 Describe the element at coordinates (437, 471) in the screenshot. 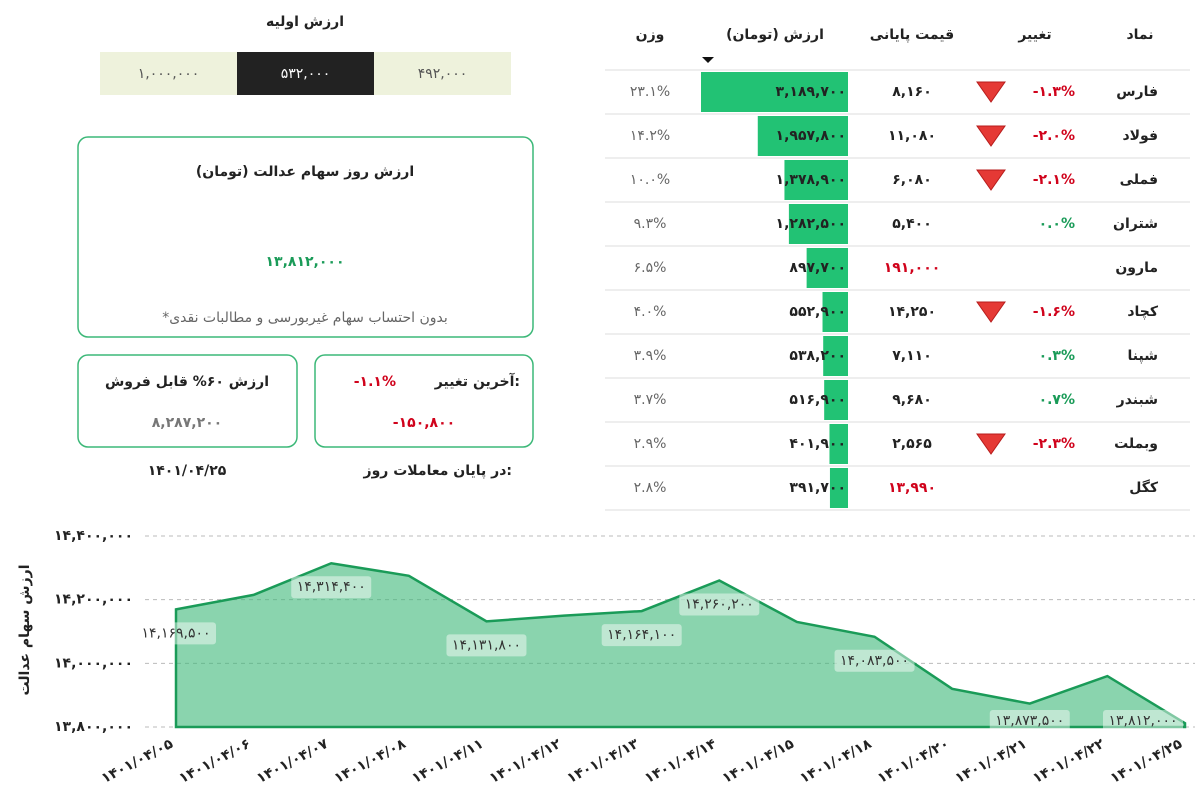

I see `footer-label: در پایان معاملات روز:` at that location.